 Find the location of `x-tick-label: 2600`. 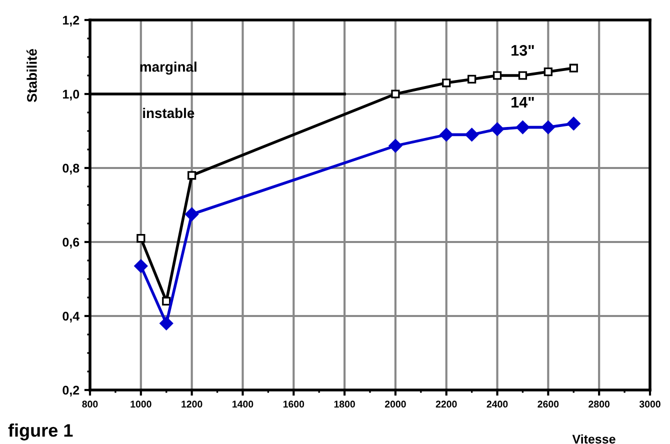

x-tick-label: 2600 is located at coordinates (548, 404).